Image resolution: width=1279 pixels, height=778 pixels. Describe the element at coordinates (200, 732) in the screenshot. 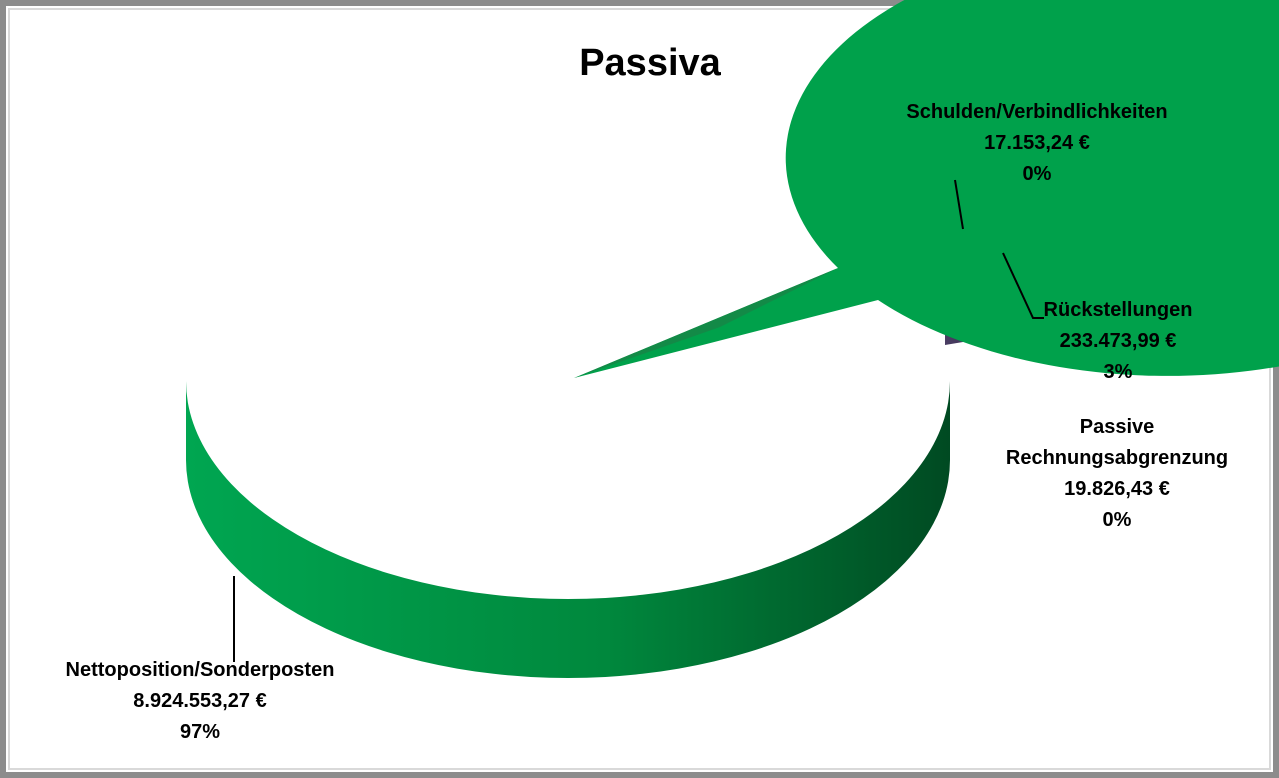

I see `label-nettoposition-percent: 97%` at that location.